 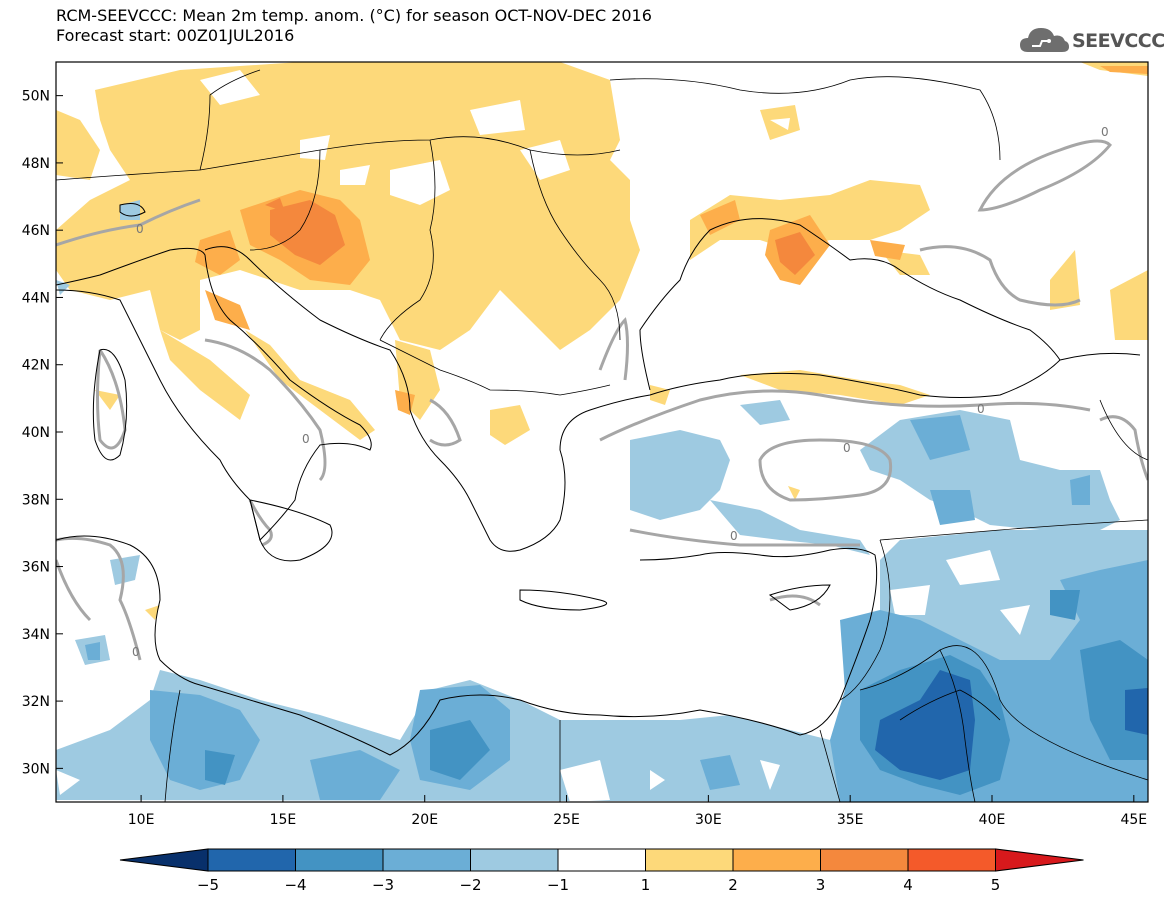 What do you see at coordinates (996, 885) in the screenshot?
I see `colorbar-label: 5` at bounding box center [996, 885].